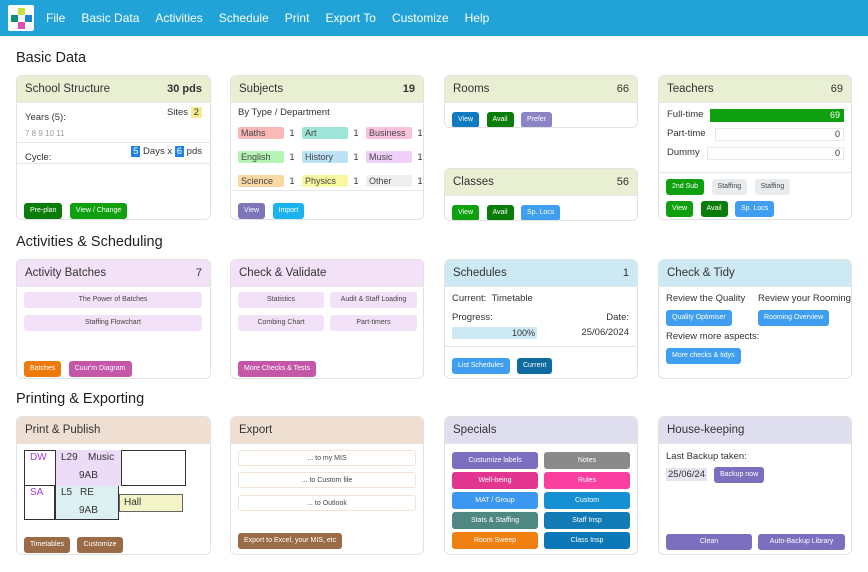  I want to click on room-sweep-button: Room Sweep, so click(495, 540).